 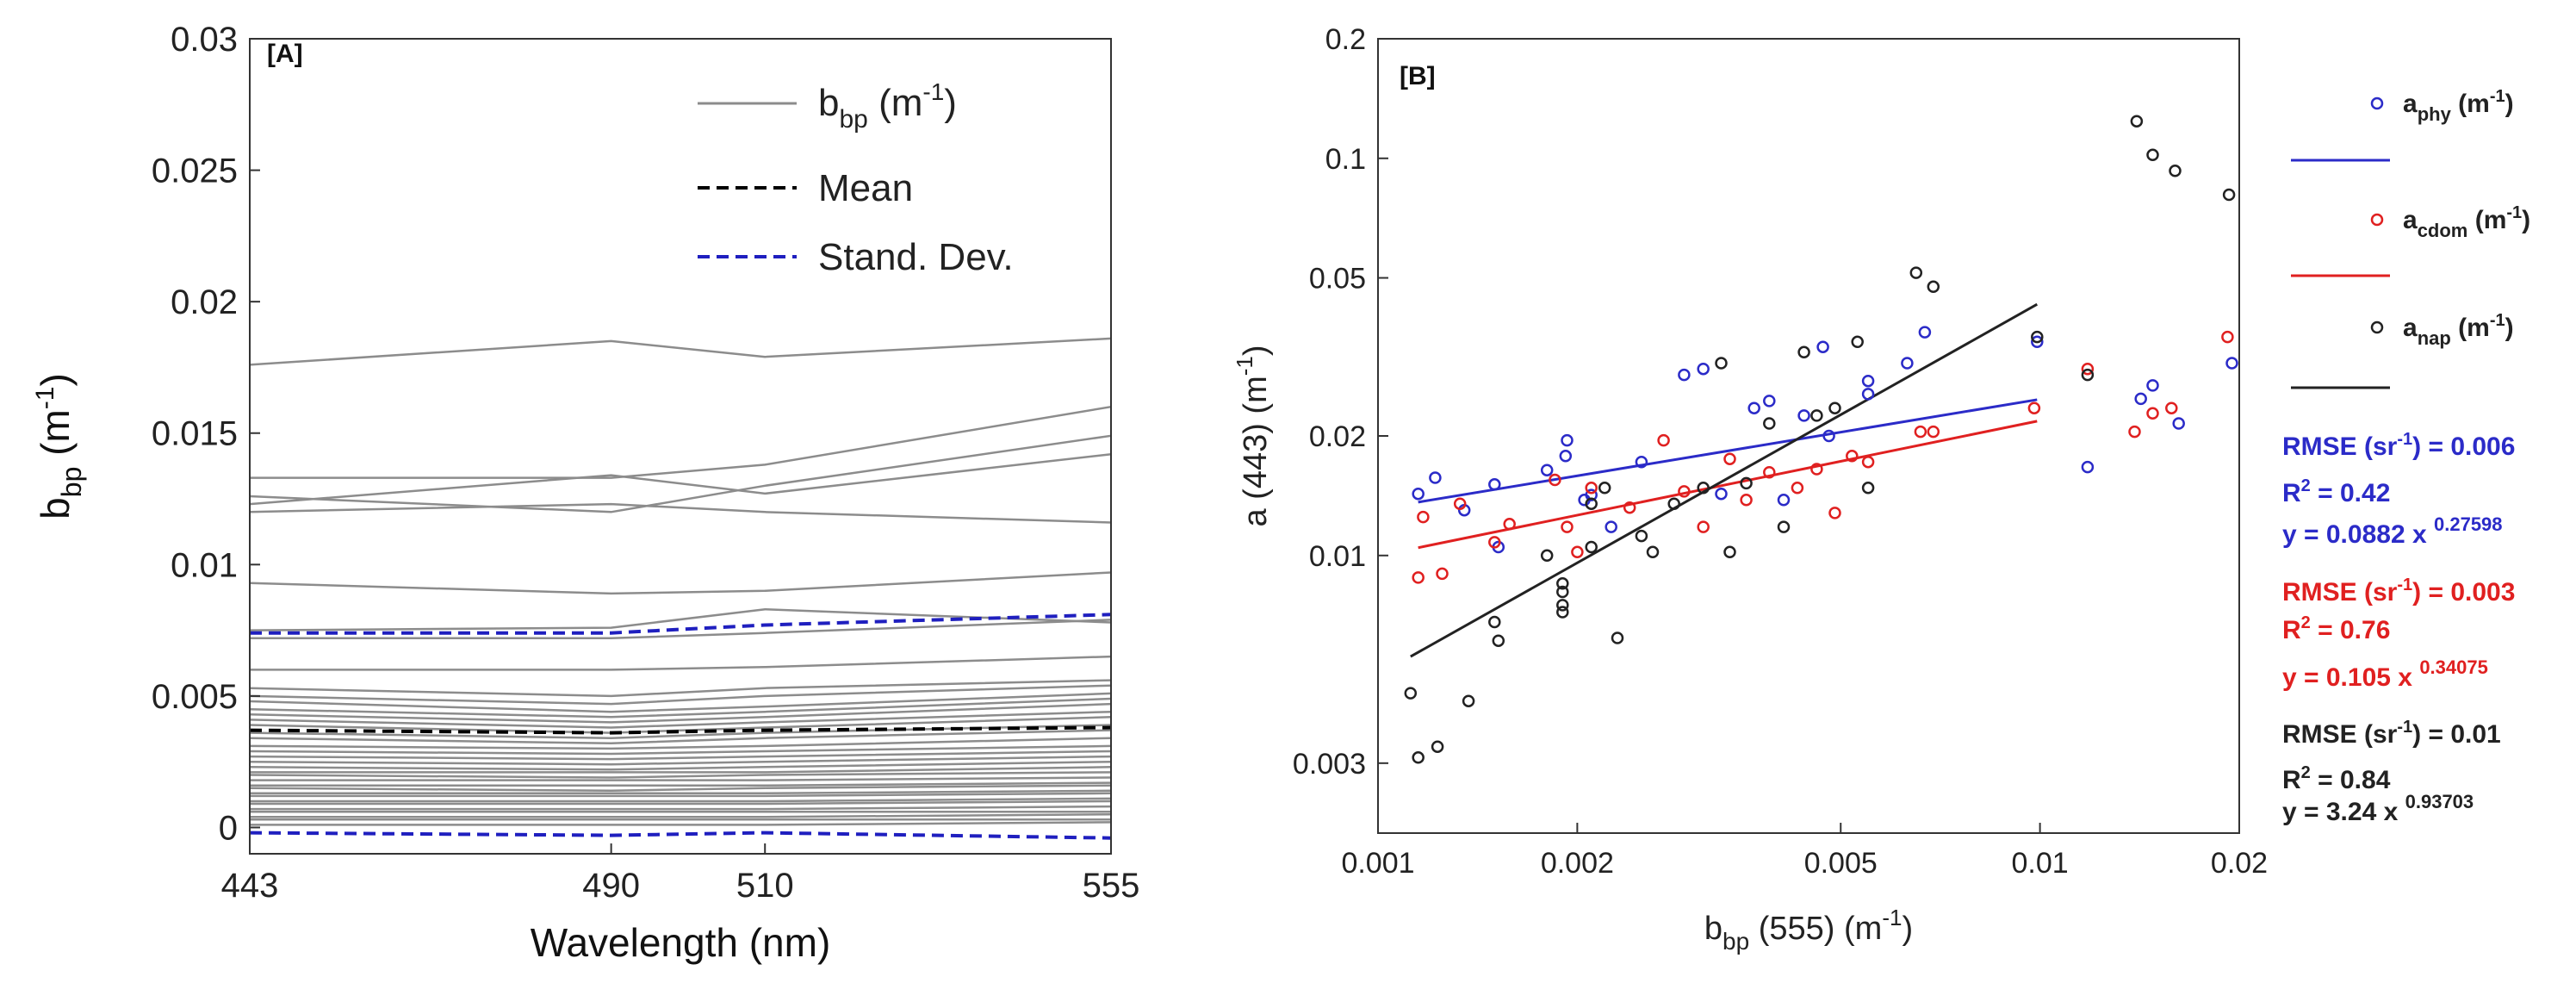 What do you see at coordinates (2377, 327) in the screenshot?
I see `legend-anap-marker` at bounding box center [2377, 327].